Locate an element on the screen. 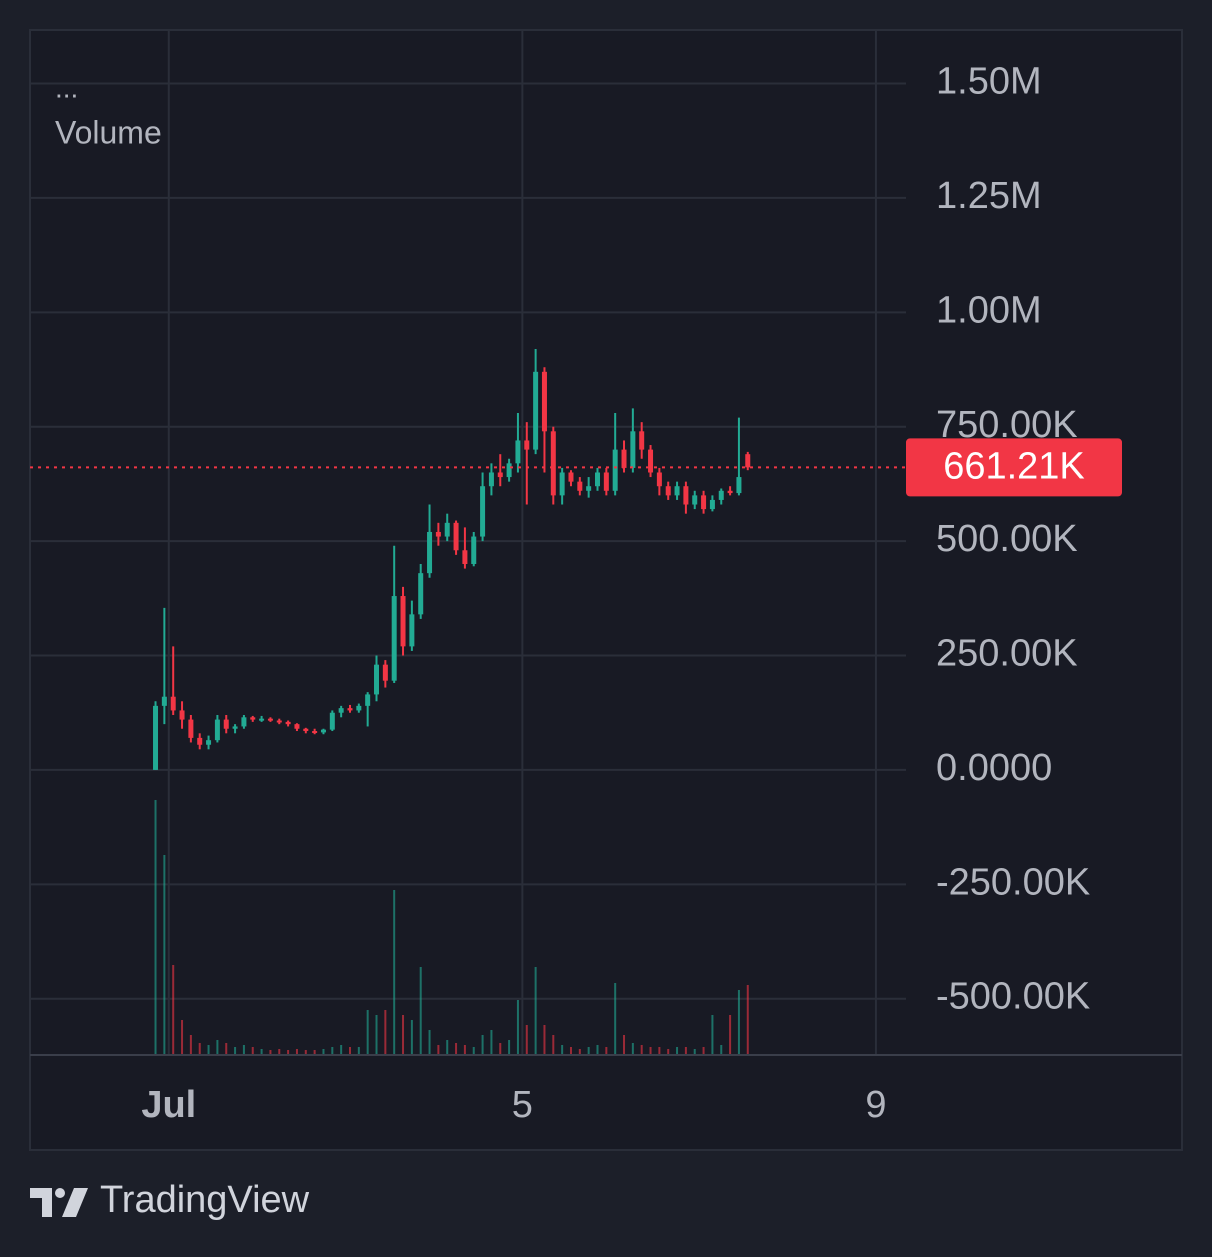  brand-logo is located at coordinates (59, 1202).